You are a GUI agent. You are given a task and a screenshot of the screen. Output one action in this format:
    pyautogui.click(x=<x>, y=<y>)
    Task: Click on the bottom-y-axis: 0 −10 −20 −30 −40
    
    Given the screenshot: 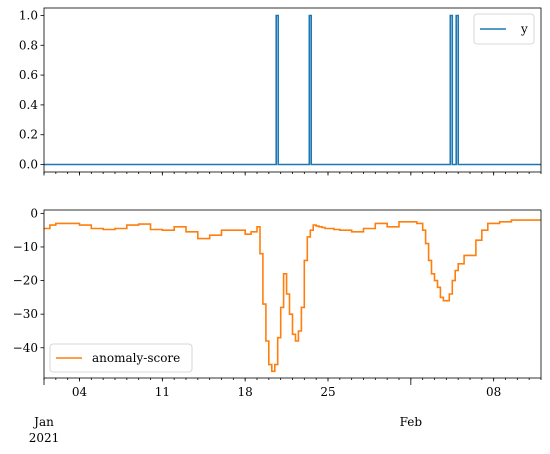 What is the action you would take?
    pyautogui.click(x=28, y=280)
    